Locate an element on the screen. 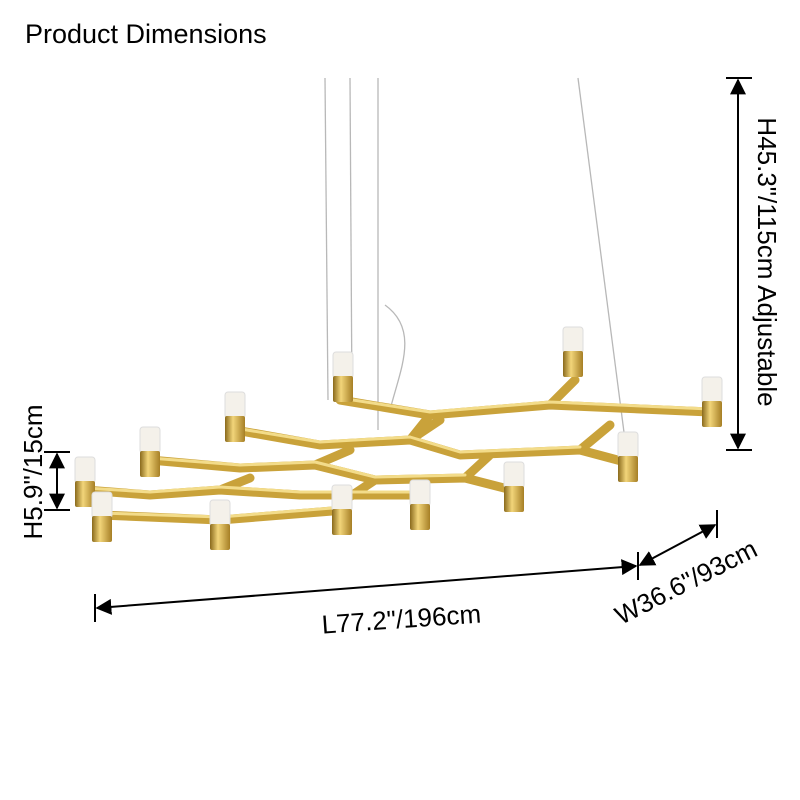 The height and width of the screenshot is (800, 800). chandelier-frame is located at coordinates (397, 450).